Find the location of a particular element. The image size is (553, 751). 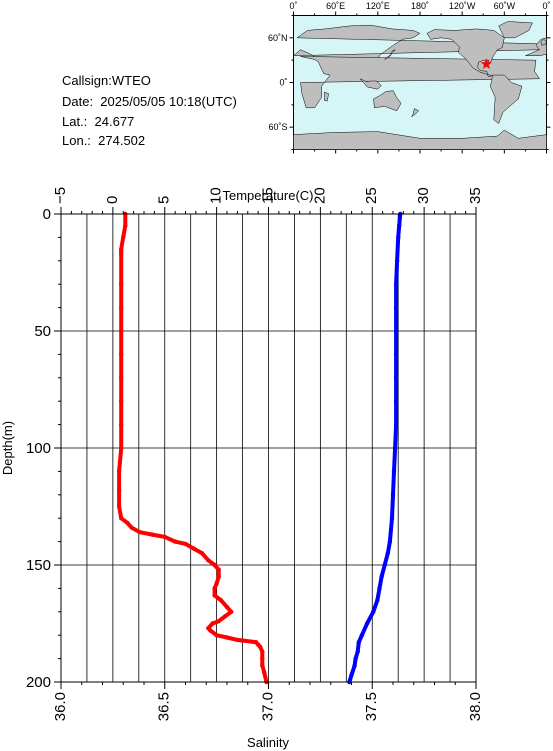

salinity-tick-label: 38.0 is located at coordinates (475, 706).